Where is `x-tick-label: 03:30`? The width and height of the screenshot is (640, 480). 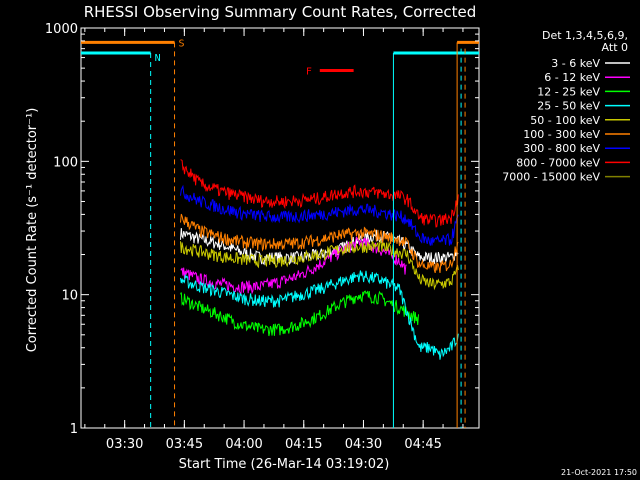 x-tick-label: 03:30 is located at coordinates (124, 444).